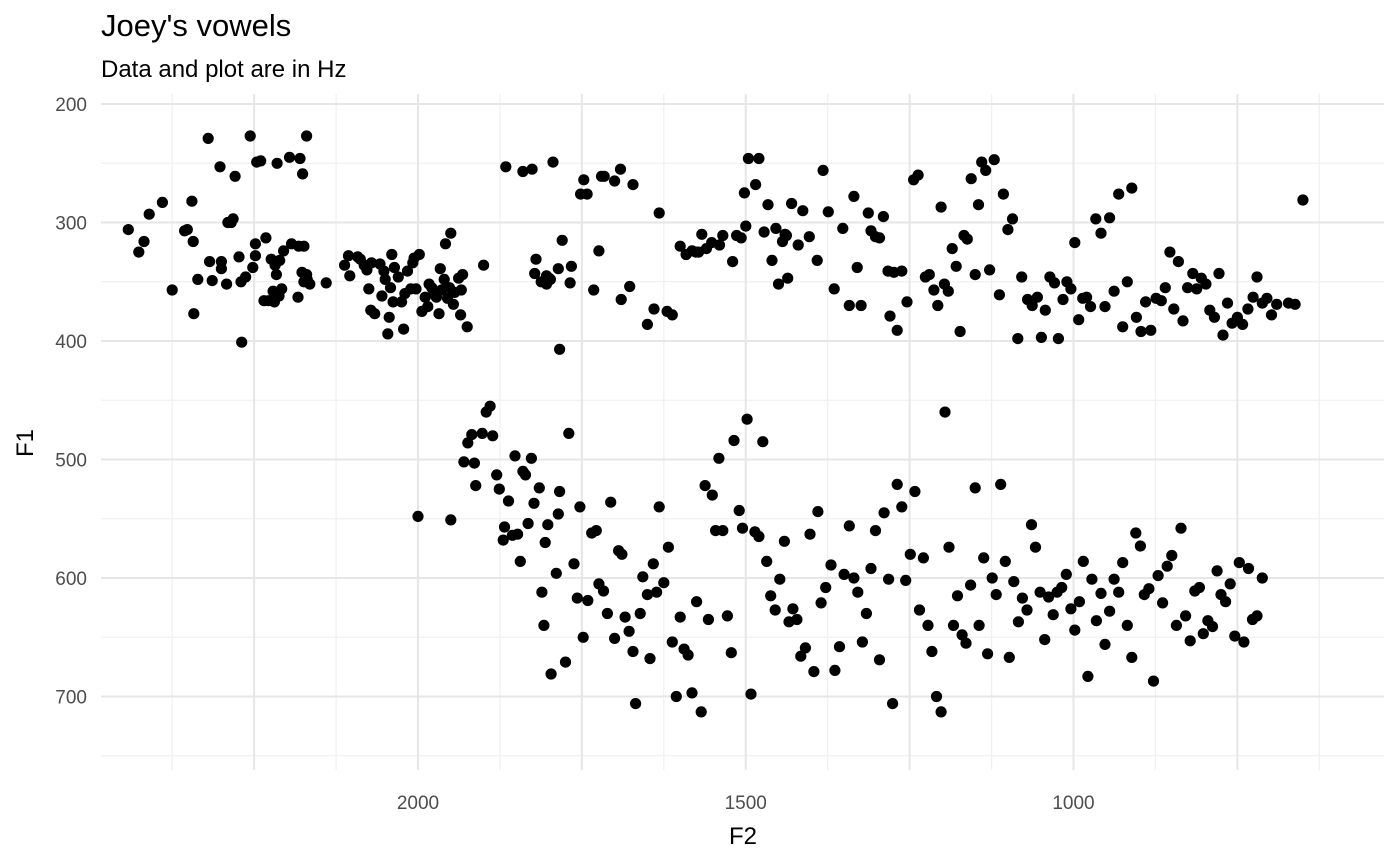 The width and height of the screenshot is (1400, 865). I want to click on y-axis-ticks: 200 300 400 500 600 700, so click(71, 402).